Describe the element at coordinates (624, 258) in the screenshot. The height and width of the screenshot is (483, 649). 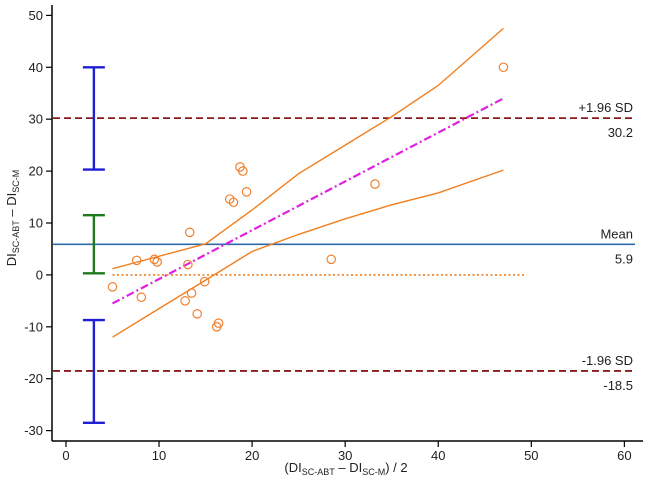
I see `mean-value: 5.9` at that location.